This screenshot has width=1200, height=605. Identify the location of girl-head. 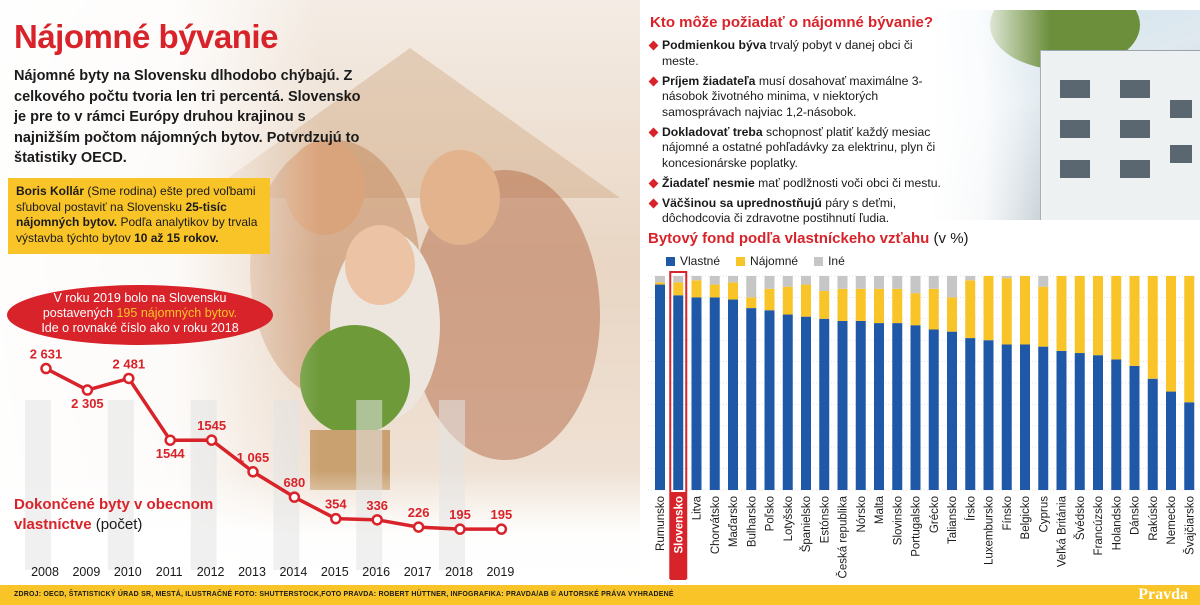
(380, 265).